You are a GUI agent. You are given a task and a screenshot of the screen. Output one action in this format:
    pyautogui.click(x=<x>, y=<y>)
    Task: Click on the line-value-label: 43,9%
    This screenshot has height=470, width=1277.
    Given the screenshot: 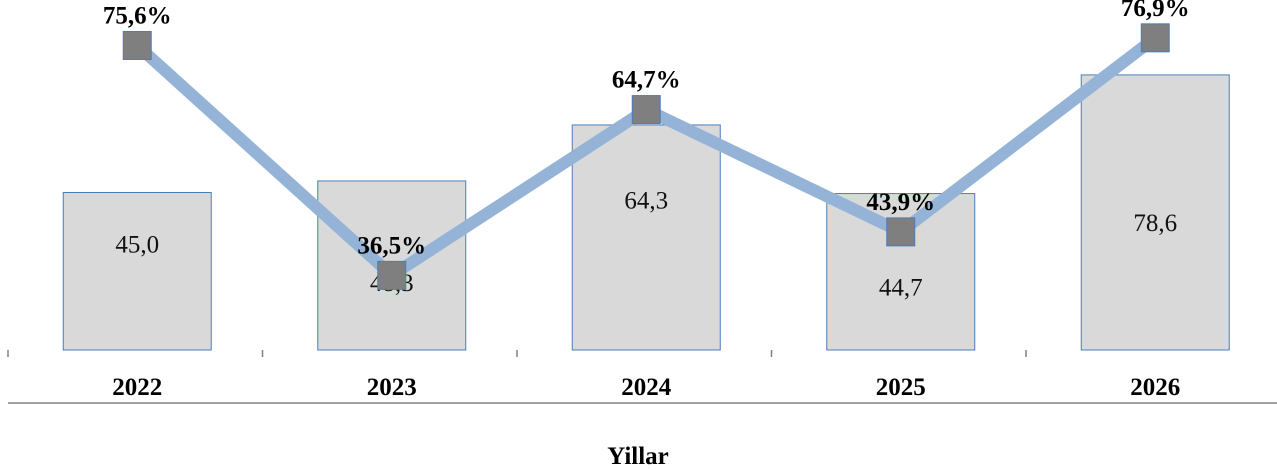 What is the action you would take?
    pyautogui.click(x=900, y=202)
    